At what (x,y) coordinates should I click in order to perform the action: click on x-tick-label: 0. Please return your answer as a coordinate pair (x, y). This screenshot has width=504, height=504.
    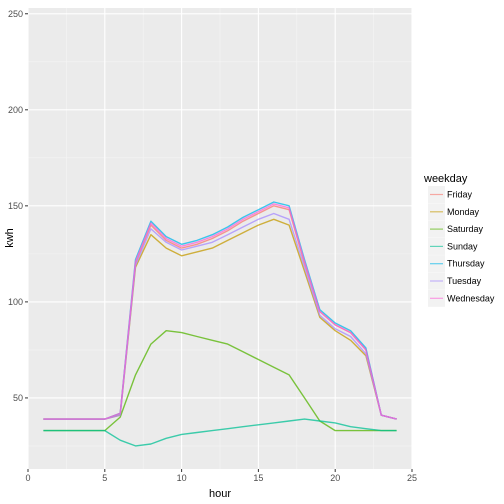
    Looking at the image, I should click on (27, 478).